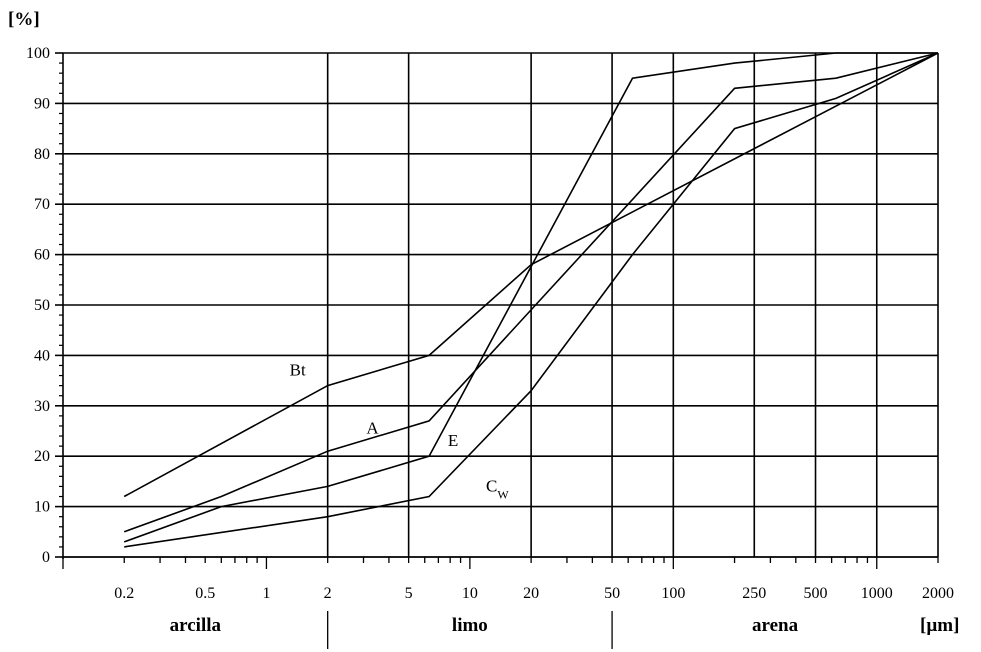 The width and height of the screenshot is (981, 652). I want to click on x-tick-label: 100, so click(673, 593).